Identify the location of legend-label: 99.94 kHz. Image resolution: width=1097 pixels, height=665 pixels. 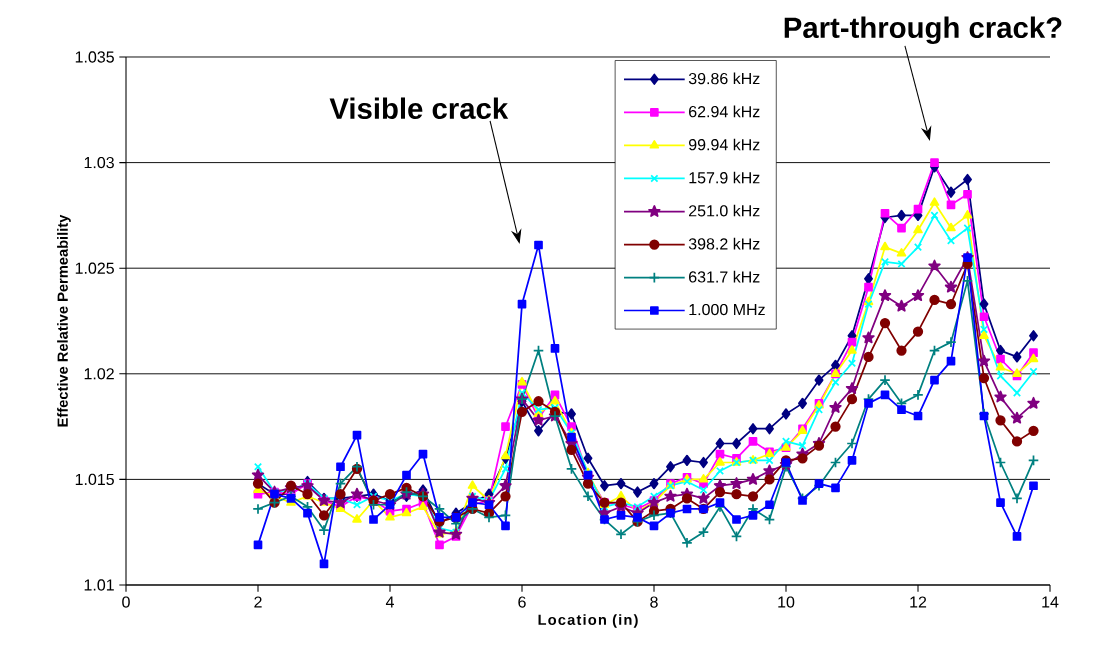
(724, 144).